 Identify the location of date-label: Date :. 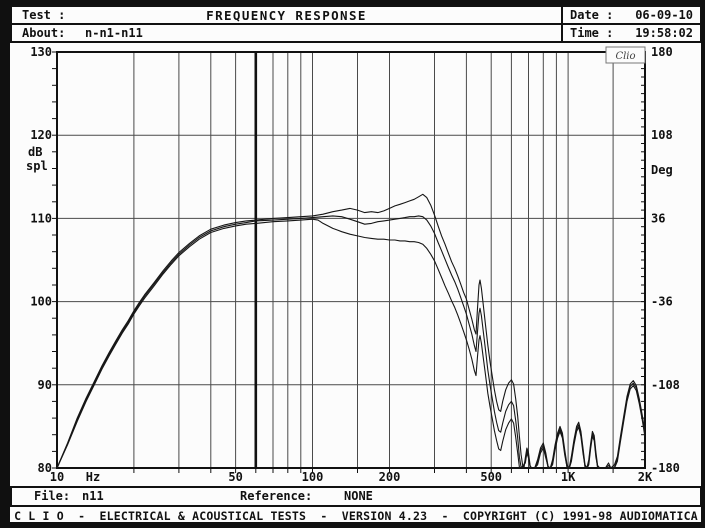
(592, 15).